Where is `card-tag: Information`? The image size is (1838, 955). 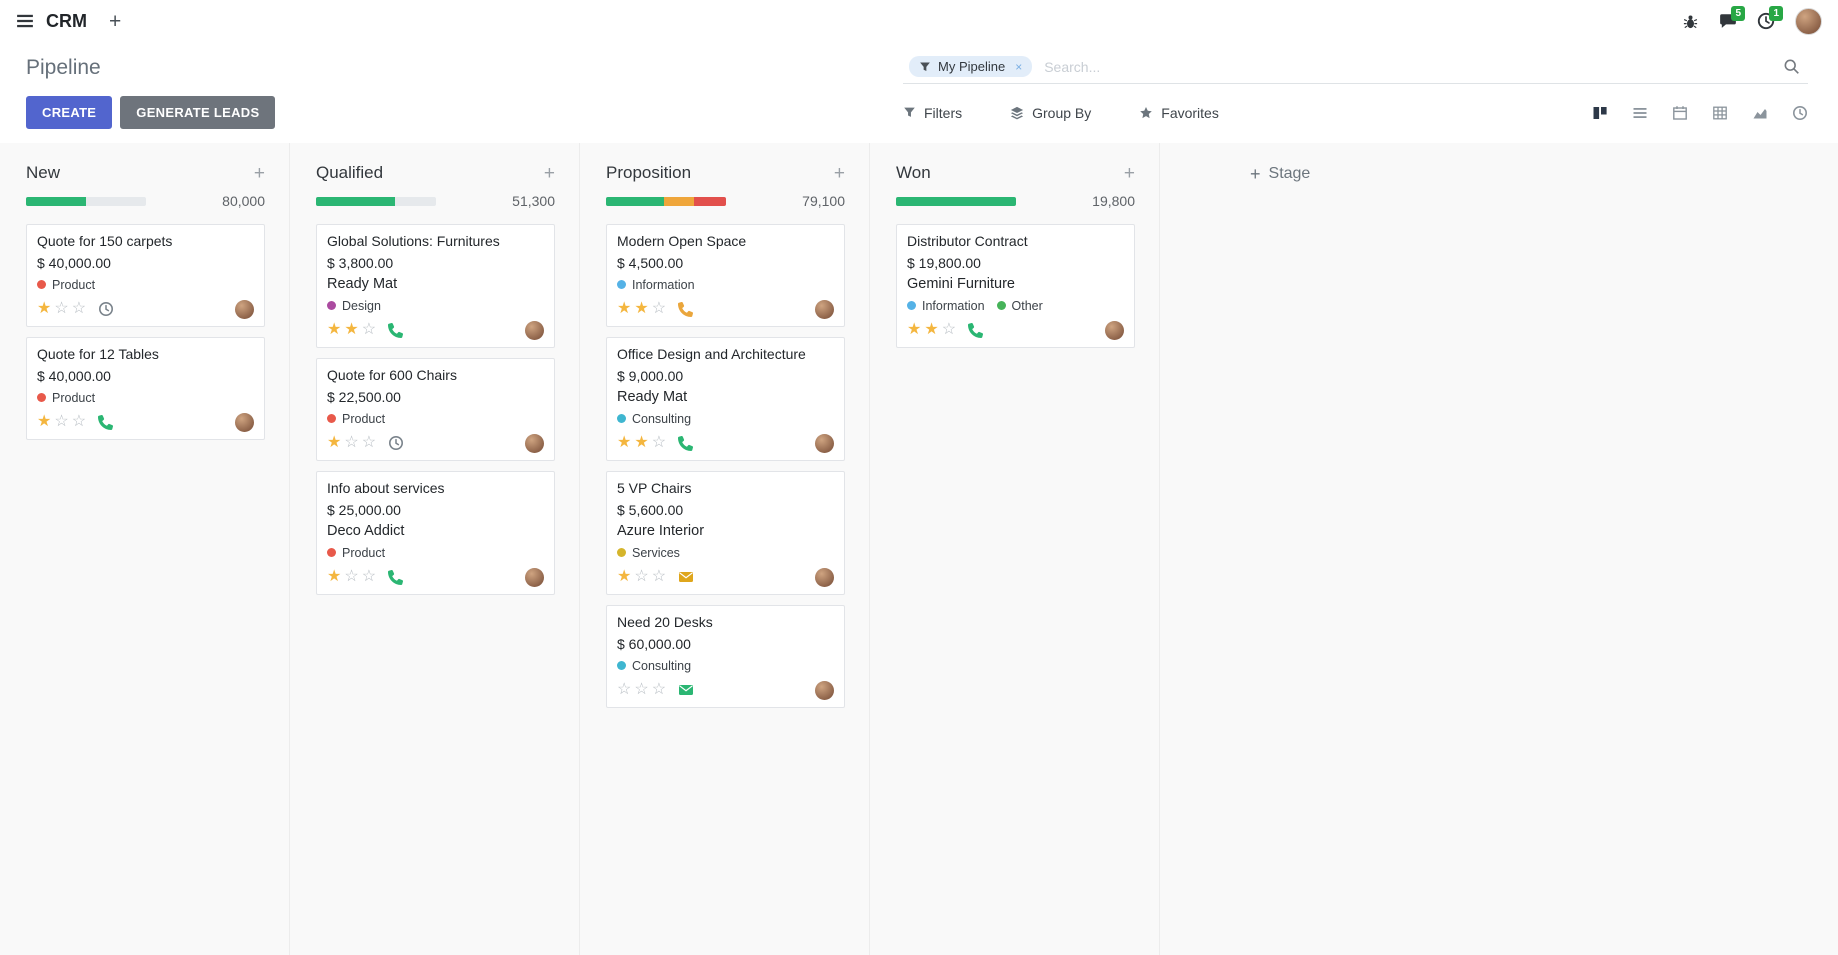 card-tag: Information is located at coordinates (946, 306).